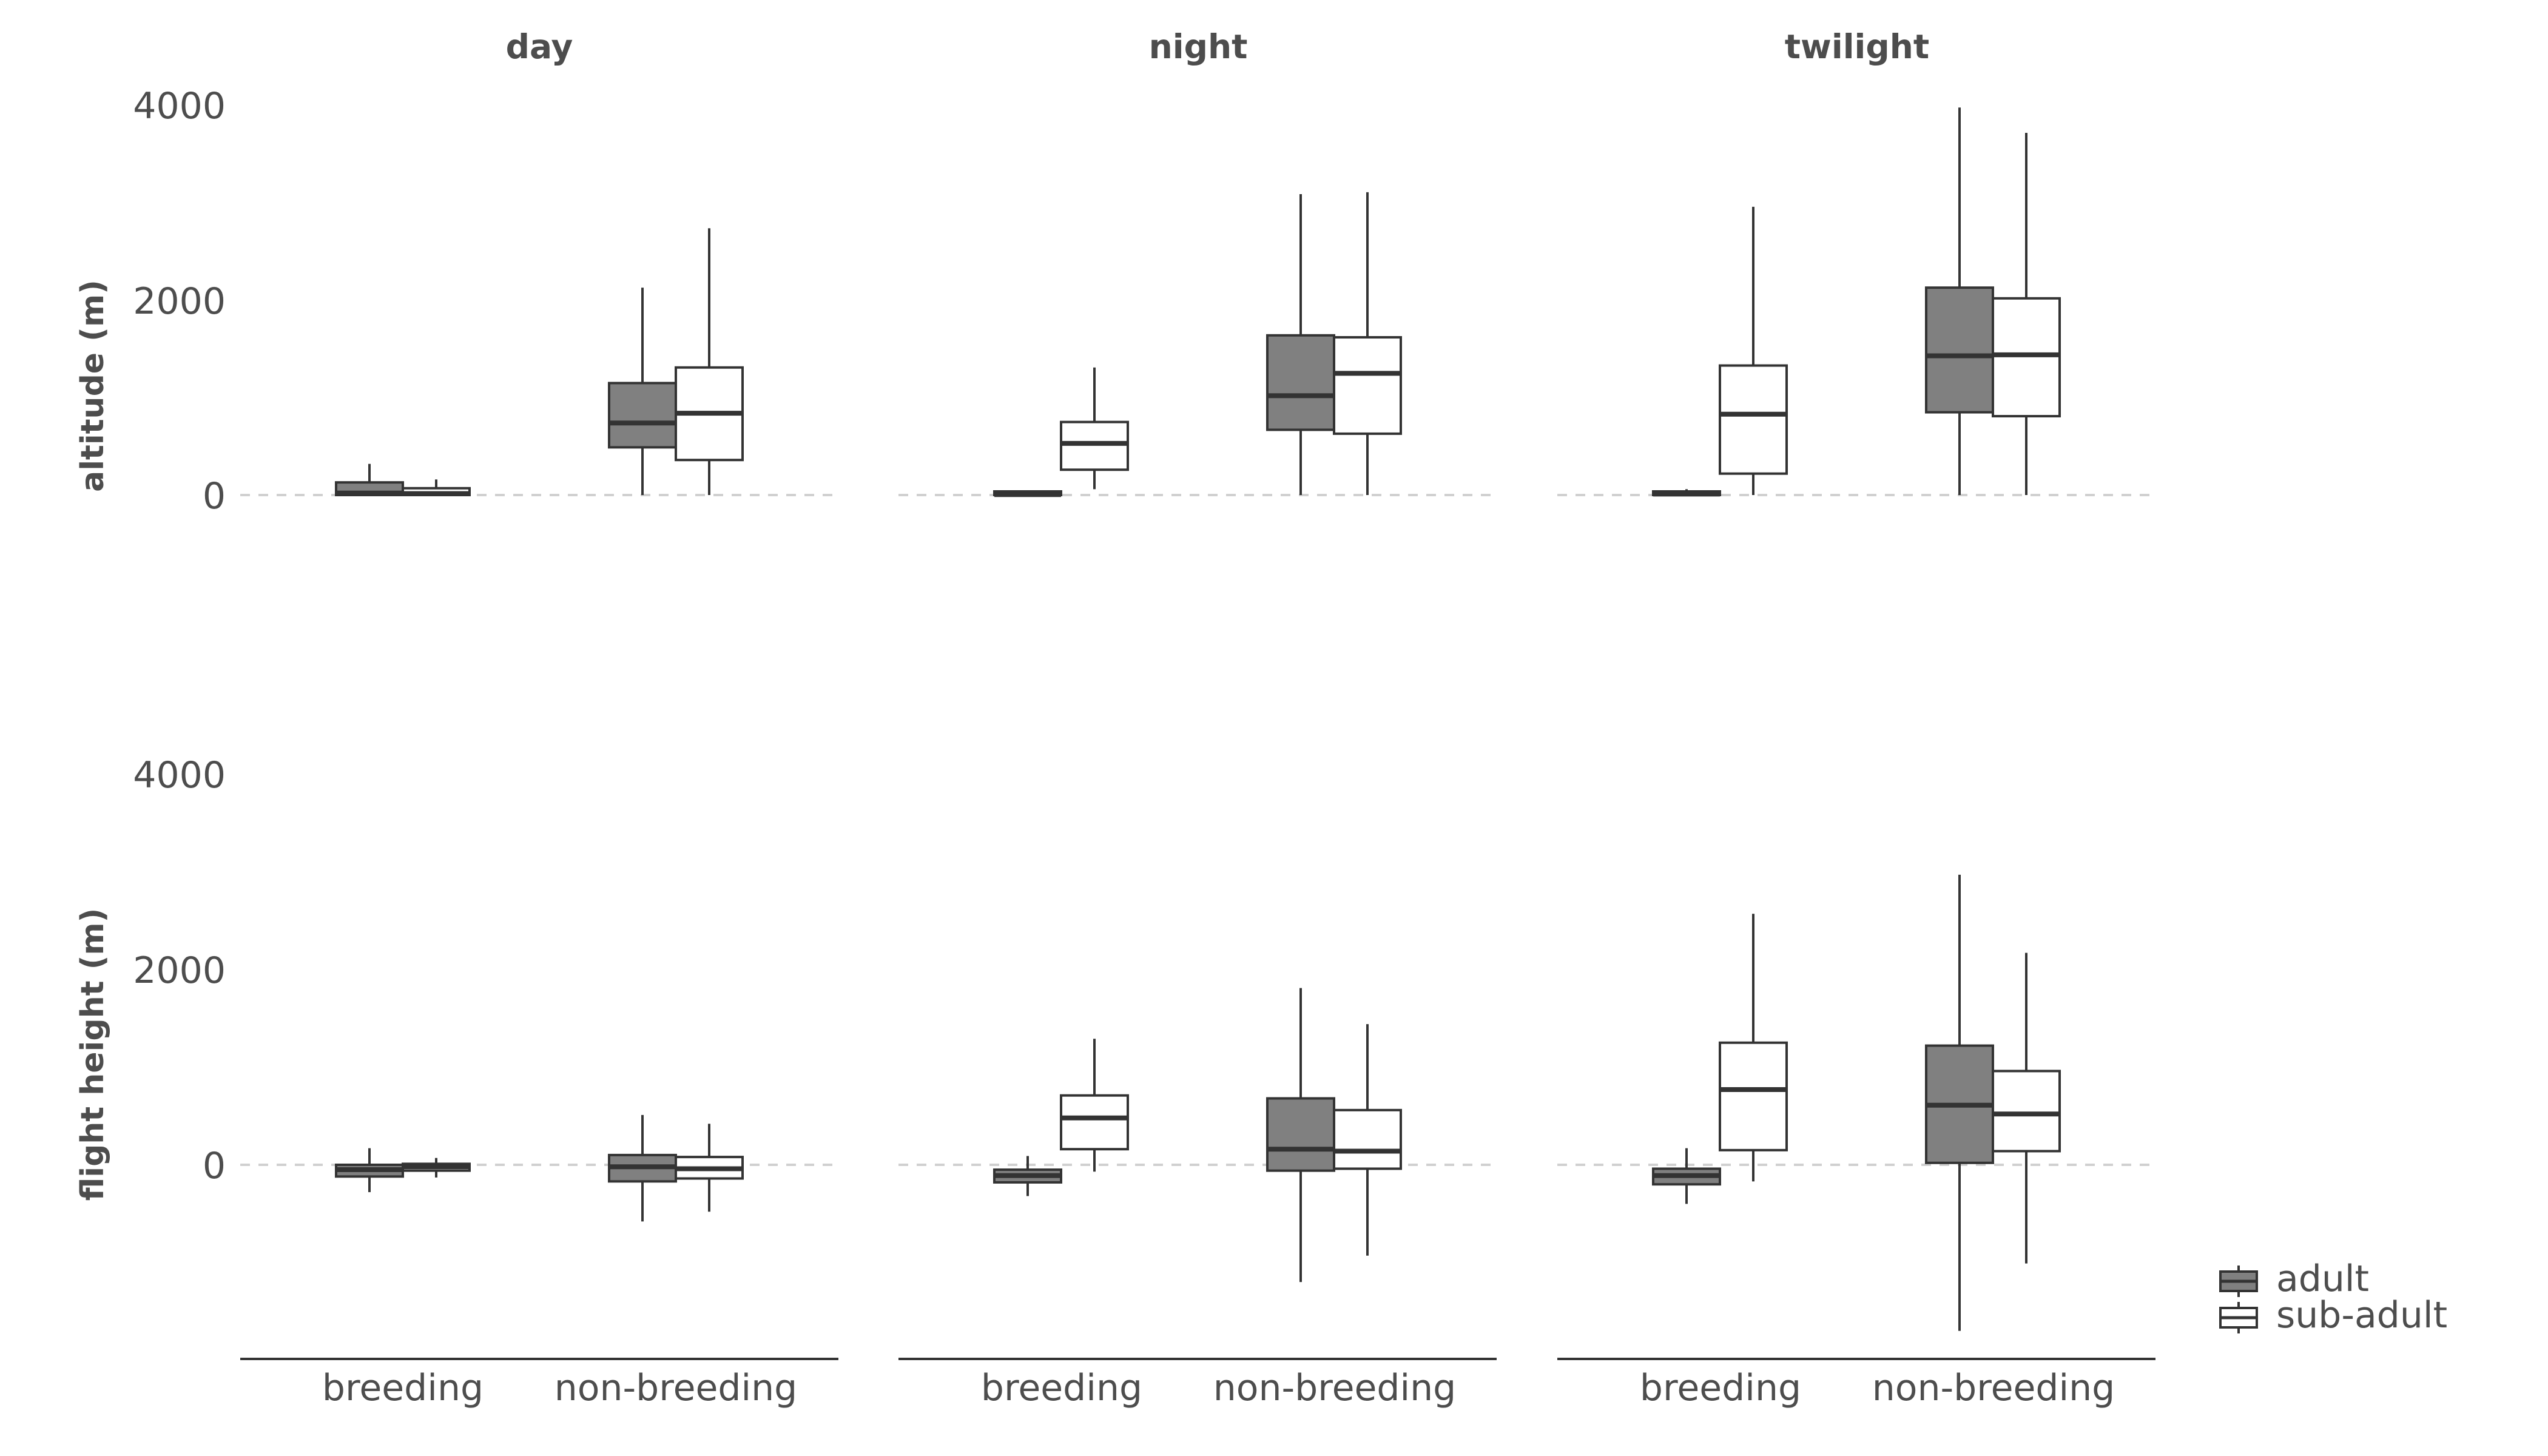 This screenshot has width=2548, height=1456. I want to click on y-tick-label-top-2000: 2000, so click(179, 301).